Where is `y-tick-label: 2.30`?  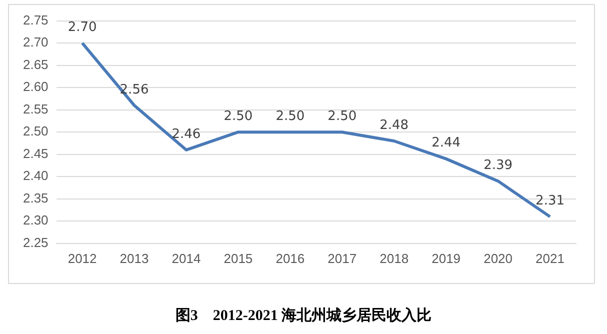
y-tick-label: 2.30 is located at coordinates (35, 220).